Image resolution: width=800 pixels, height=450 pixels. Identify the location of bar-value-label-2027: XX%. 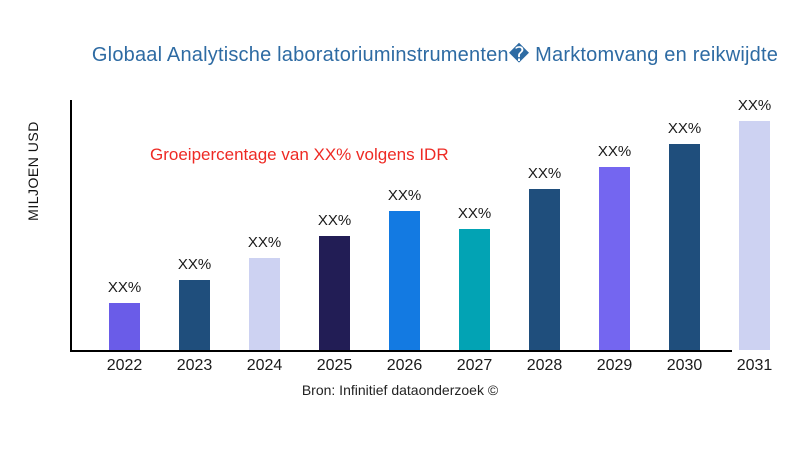
(474, 213).